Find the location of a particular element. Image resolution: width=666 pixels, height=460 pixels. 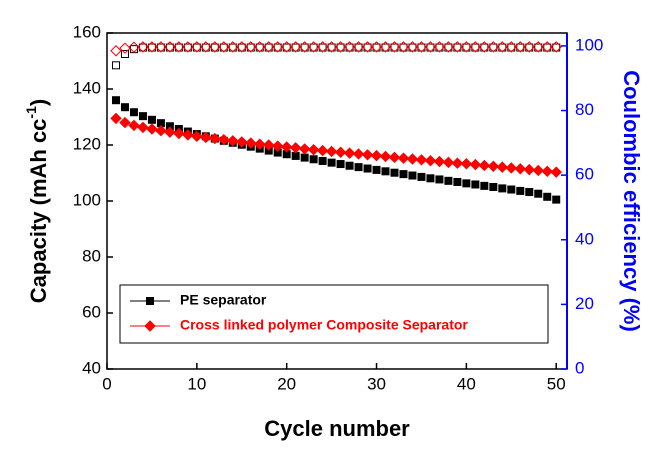

y-axis-title-sup: -1 is located at coordinates (31, 112).